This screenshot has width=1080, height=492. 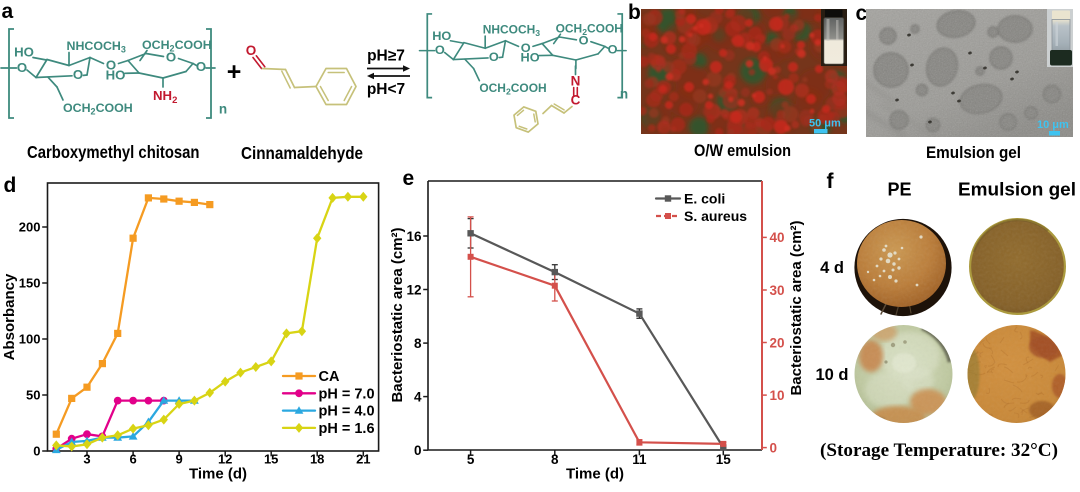 I want to click on svg-text: f, so click(x=831, y=181).